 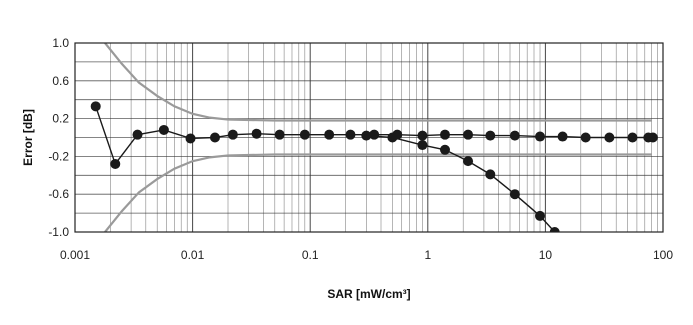 I want to click on x-axis-label: SAR [mW/cm³], so click(x=368, y=294).